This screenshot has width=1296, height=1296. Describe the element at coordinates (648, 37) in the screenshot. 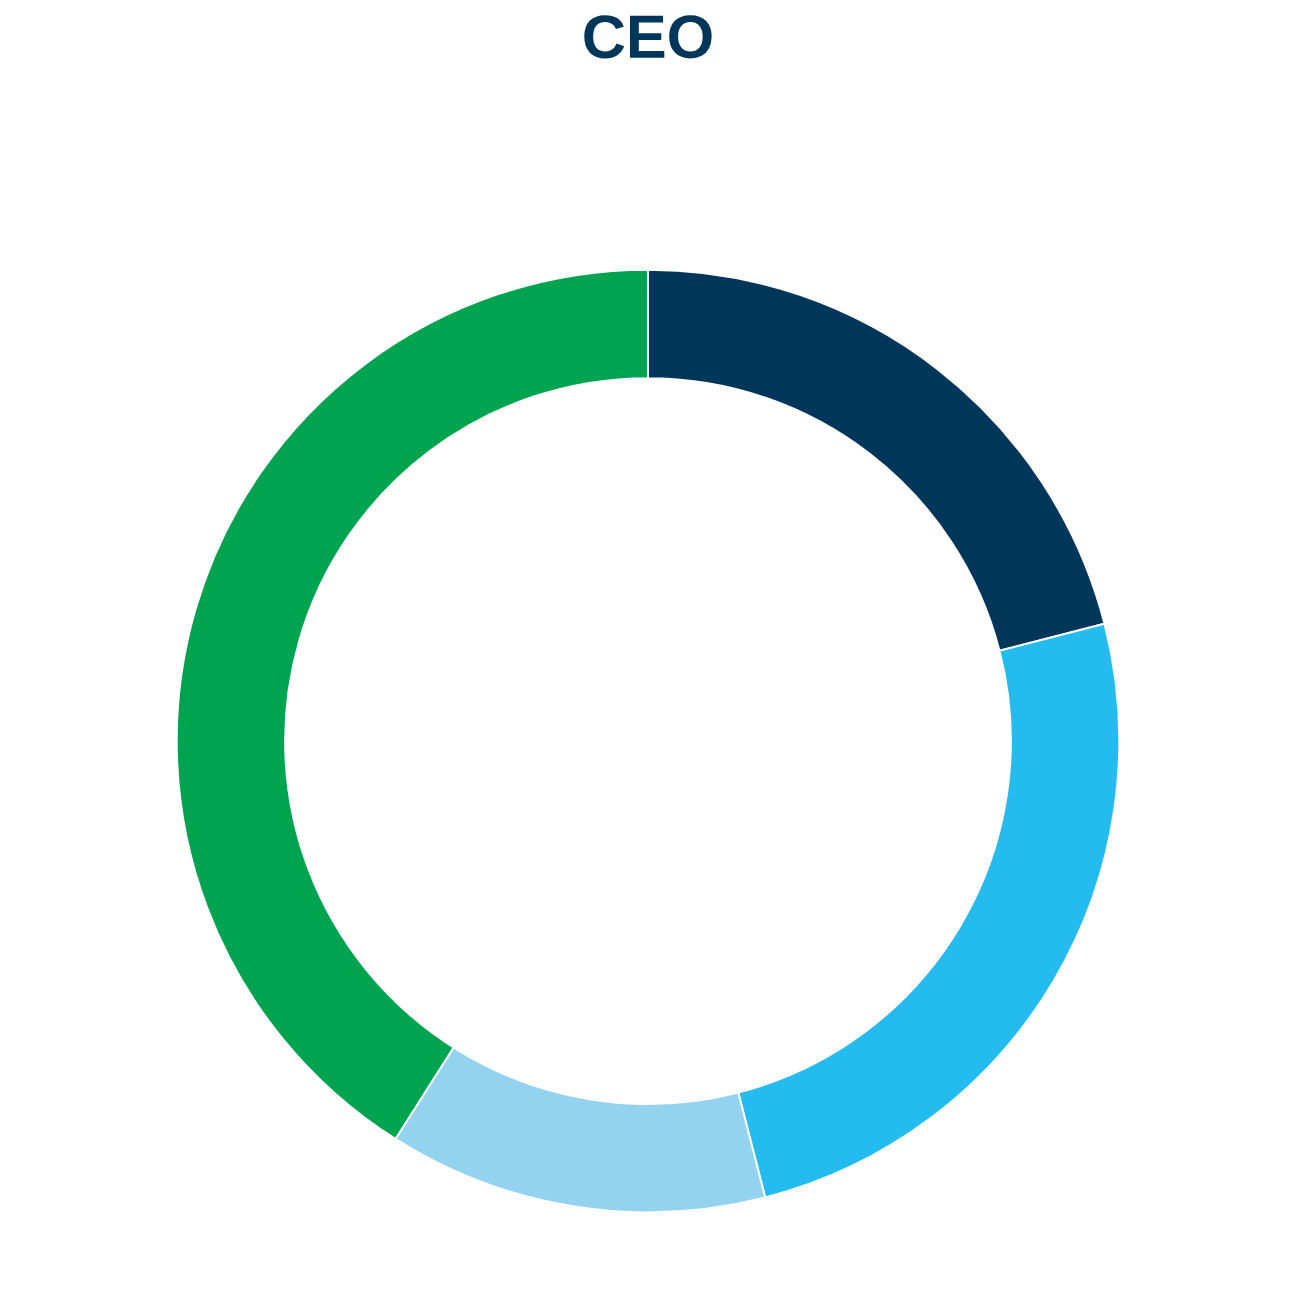

I see `chart-title: CEO` at that location.